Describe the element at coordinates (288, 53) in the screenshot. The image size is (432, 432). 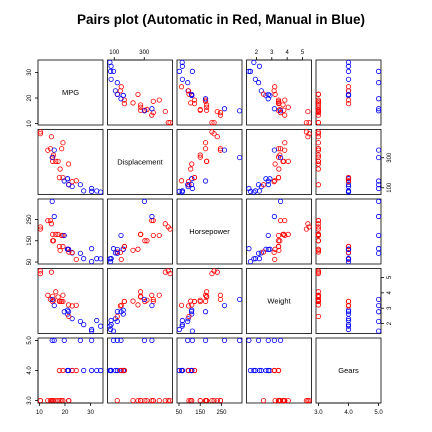
I see `tick-label: 4` at that location.